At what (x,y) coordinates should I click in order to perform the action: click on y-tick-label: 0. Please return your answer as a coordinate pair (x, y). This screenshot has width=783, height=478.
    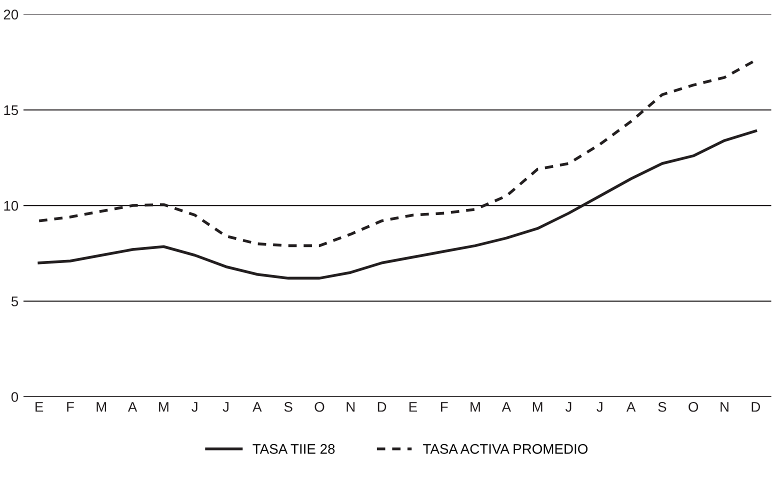
    Looking at the image, I should click on (14, 397).